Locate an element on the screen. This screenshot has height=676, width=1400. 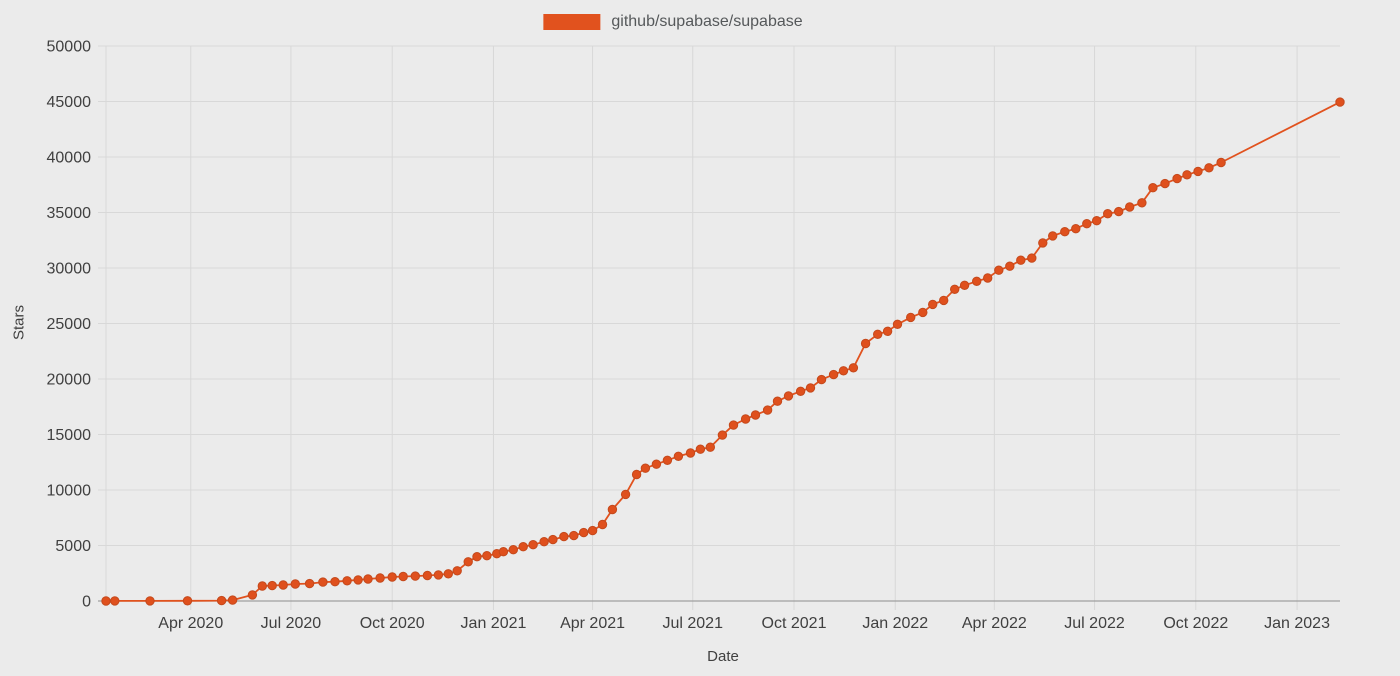
legend-color-swatch is located at coordinates (572, 22).